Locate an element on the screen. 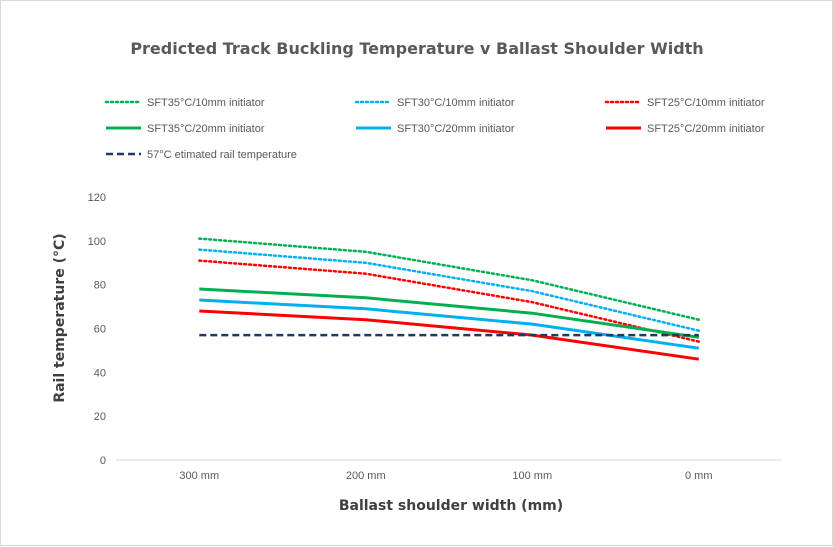 This screenshot has height=547, width=833. series-line-sft30-c-10mm-initiator is located at coordinates (449, 290).